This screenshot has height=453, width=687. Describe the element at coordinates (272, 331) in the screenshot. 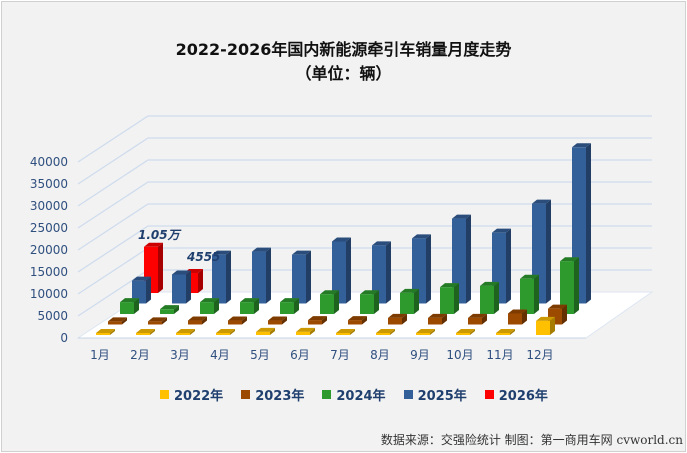

I see `bar-2022-5-side` at that location.